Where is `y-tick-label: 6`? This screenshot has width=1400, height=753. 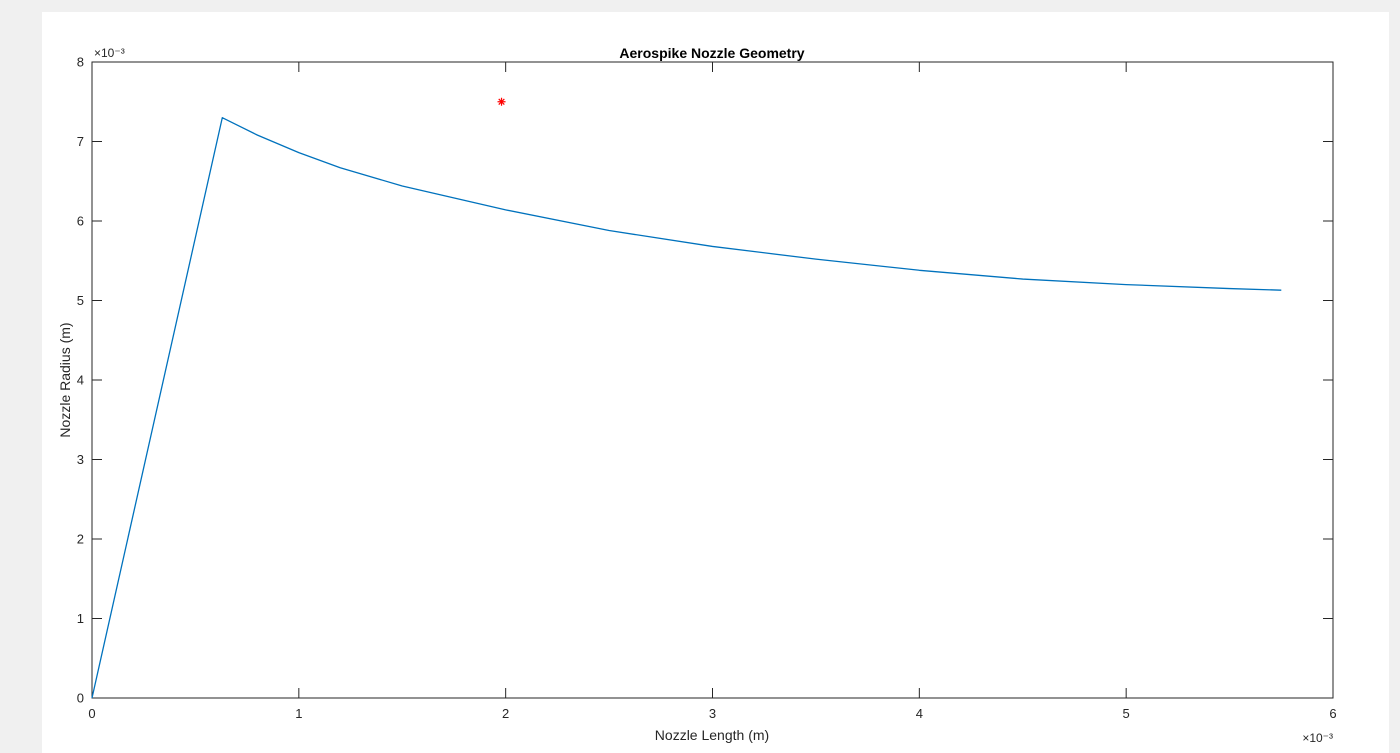
y-tick-label: 6 is located at coordinates (80, 221).